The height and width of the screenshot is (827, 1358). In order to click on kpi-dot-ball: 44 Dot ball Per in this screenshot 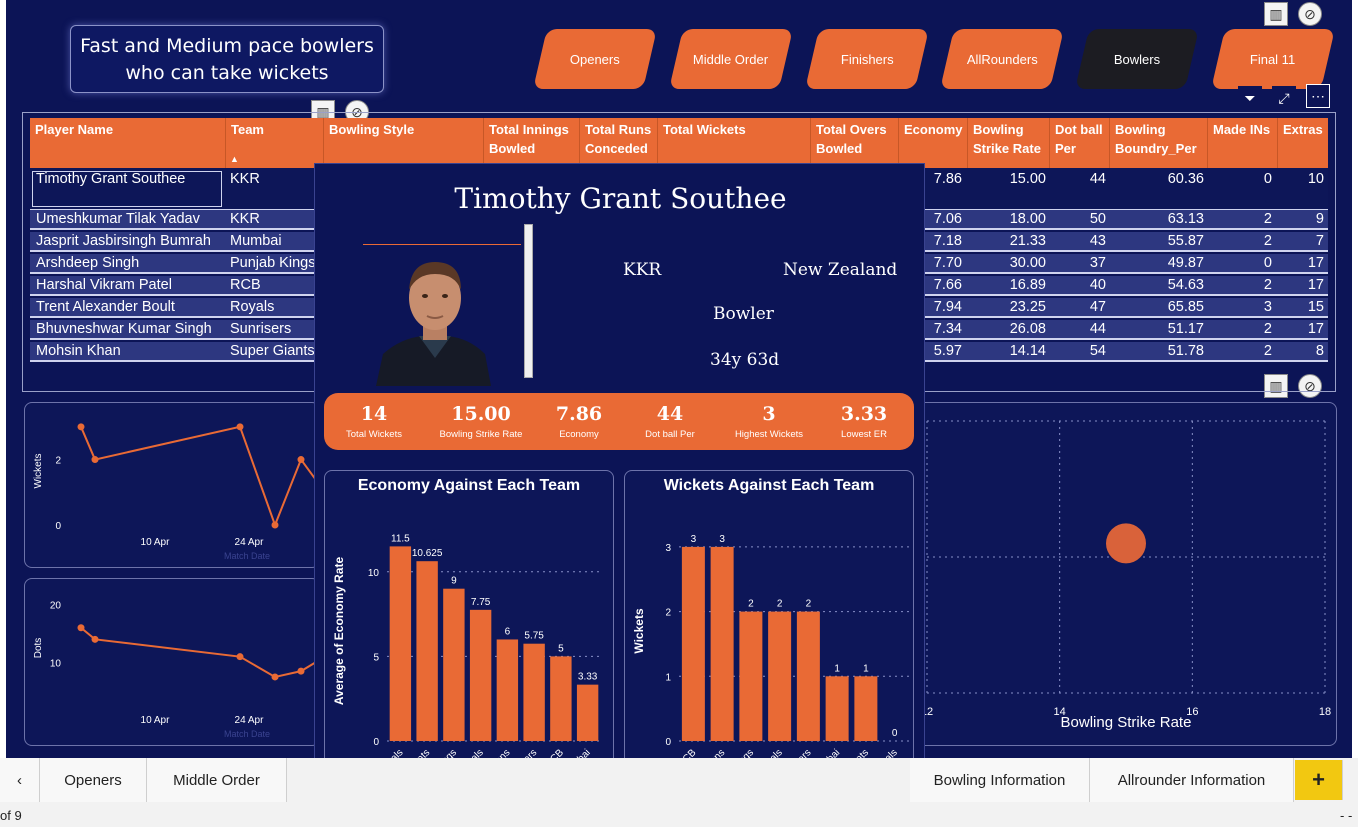, I will do `click(670, 421)`.